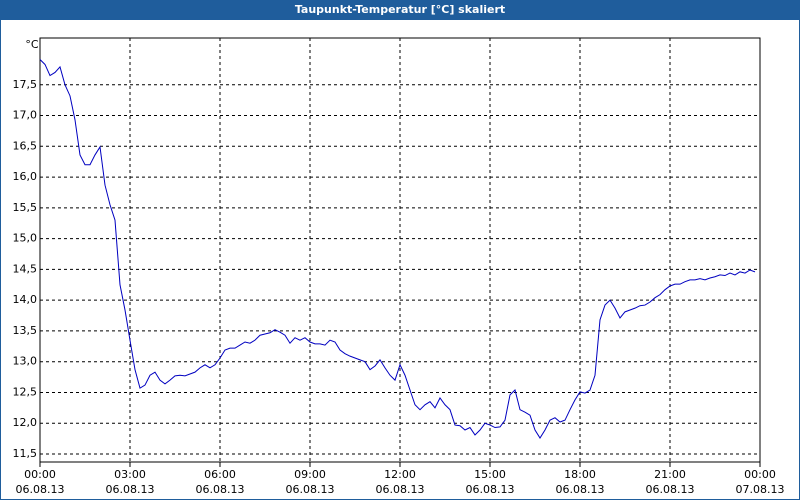 The width and height of the screenshot is (800, 500). What do you see at coordinates (25, 84) in the screenshot?
I see `y-tick-label: 17,5` at bounding box center [25, 84].